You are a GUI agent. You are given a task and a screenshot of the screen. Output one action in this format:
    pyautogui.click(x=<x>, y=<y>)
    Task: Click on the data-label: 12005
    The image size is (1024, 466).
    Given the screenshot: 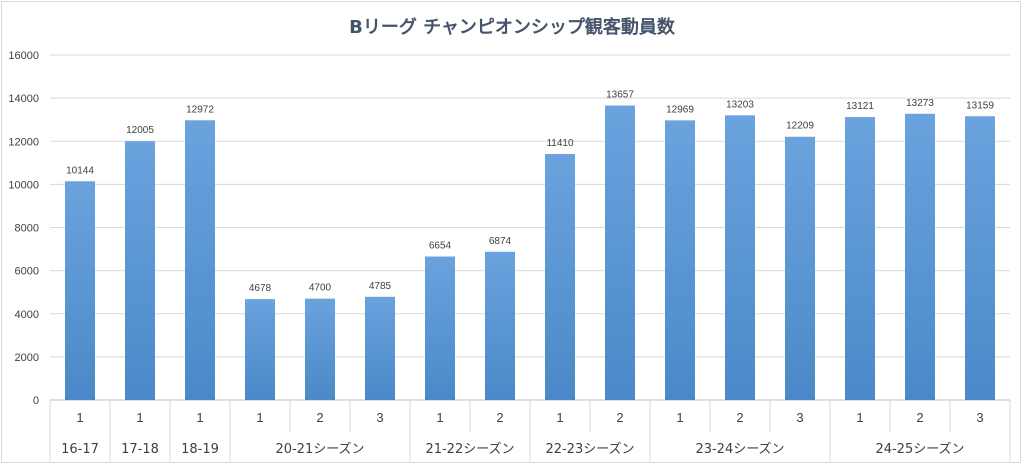 What is the action you would take?
    pyautogui.click(x=140, y=130)
    